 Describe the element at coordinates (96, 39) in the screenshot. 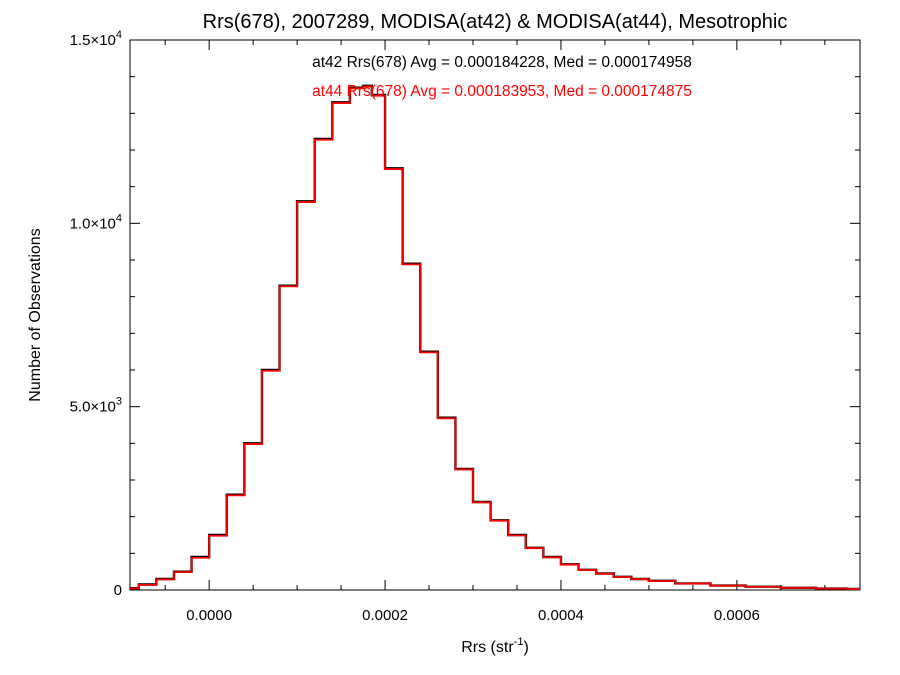

I see `y-tick-label: 1.5×10⁴` at that location.